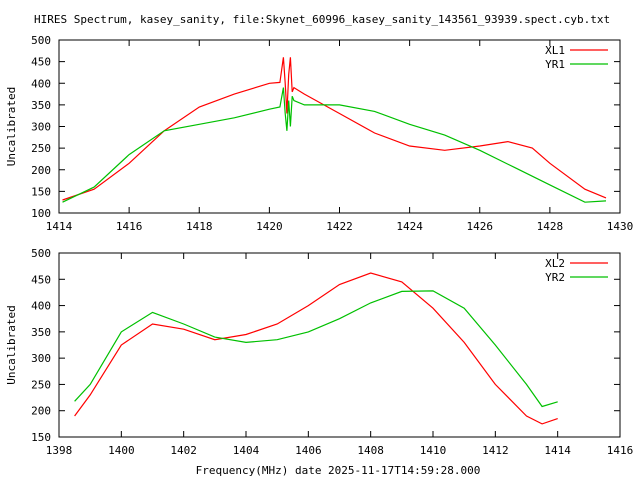  I want to click on x-tick-label: 1406, so click(308, 450).